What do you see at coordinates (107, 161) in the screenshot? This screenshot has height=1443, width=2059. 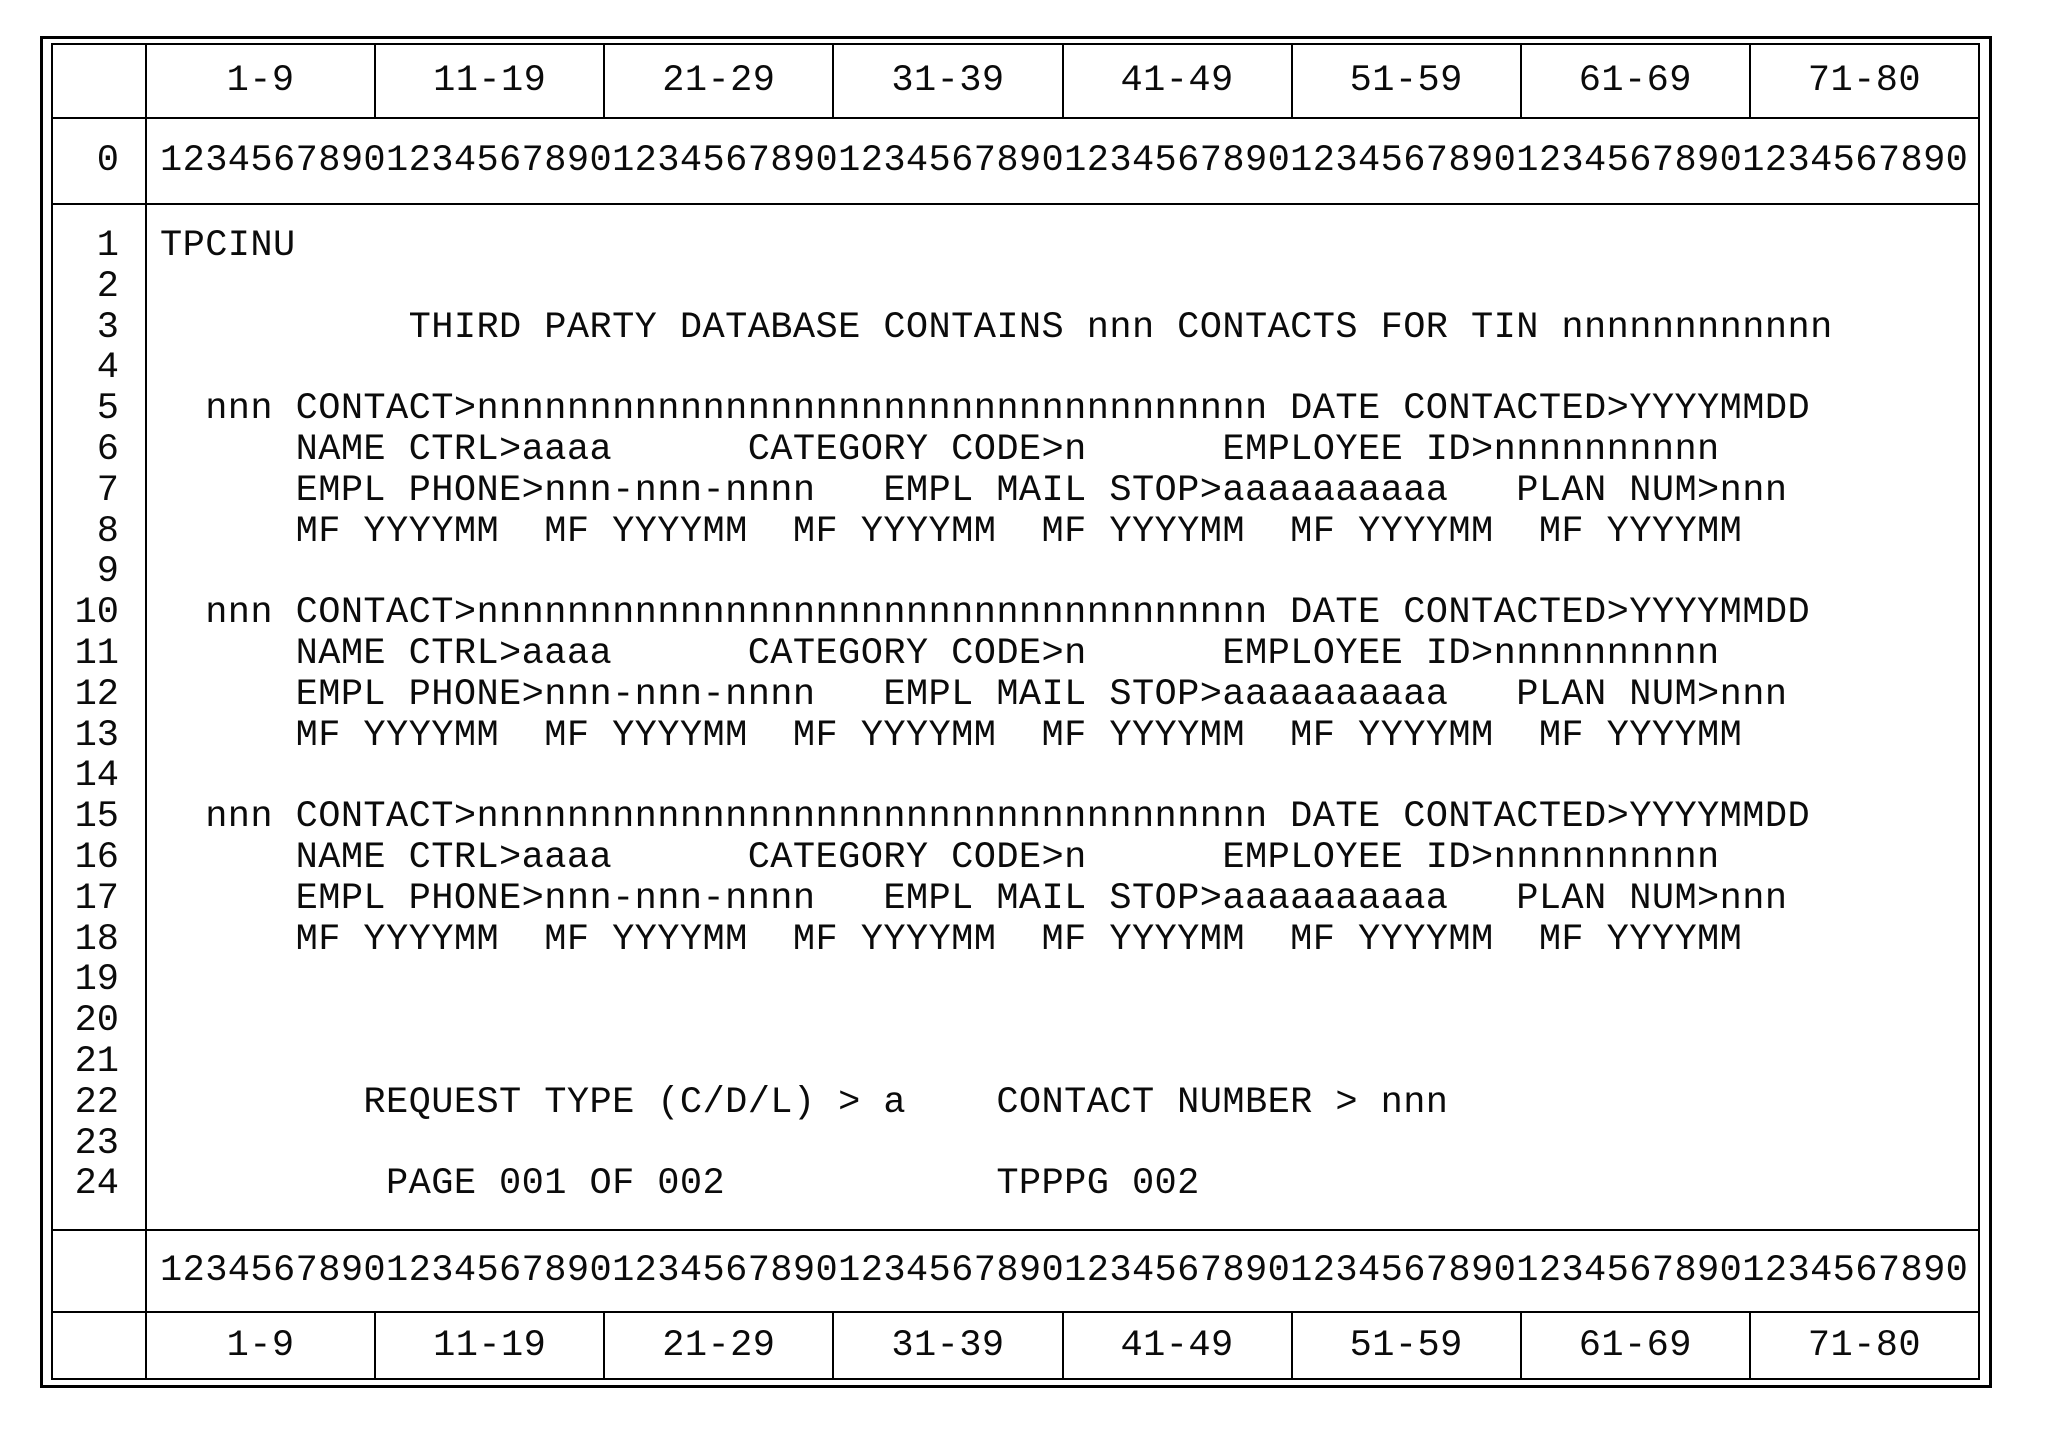 I see `ruler-row-number: 0` at bounding box center [107, 161].